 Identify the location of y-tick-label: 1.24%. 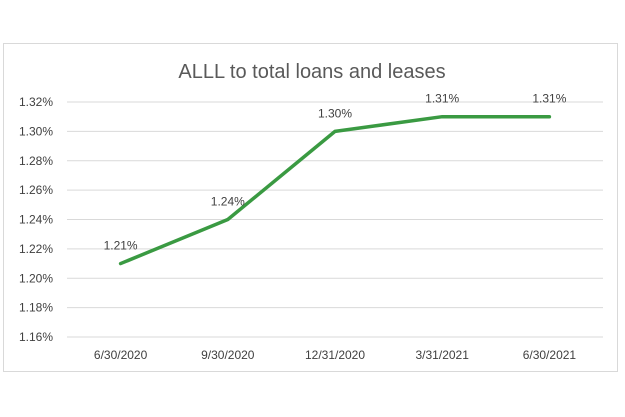
(36, 220).